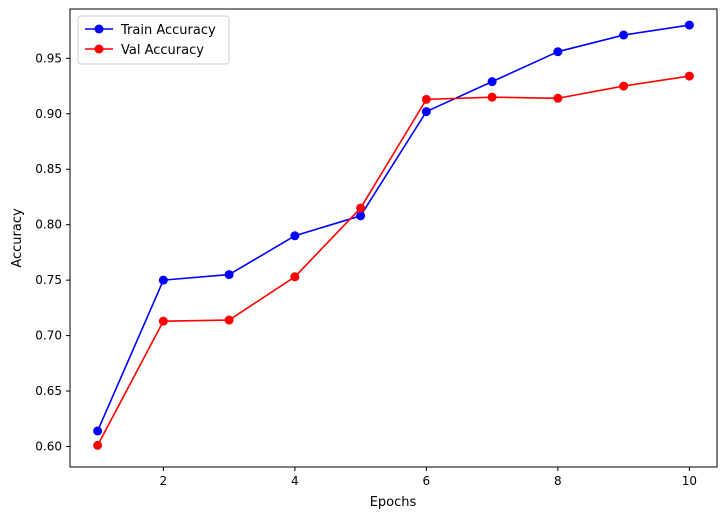  I want to click on legend: Train Accuracy Val Accuracy, so click(153, 40).